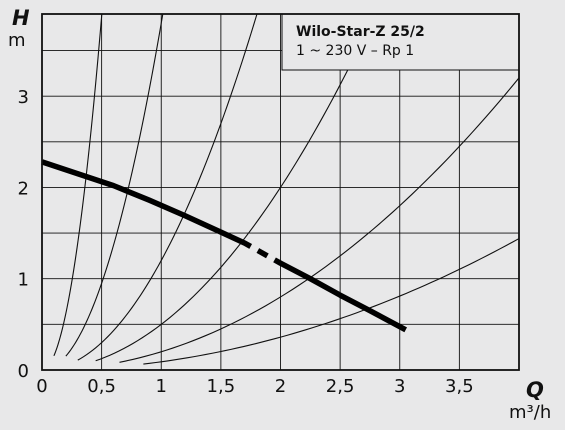  I want to click on y-tick-label: 1, so click(23, 280).